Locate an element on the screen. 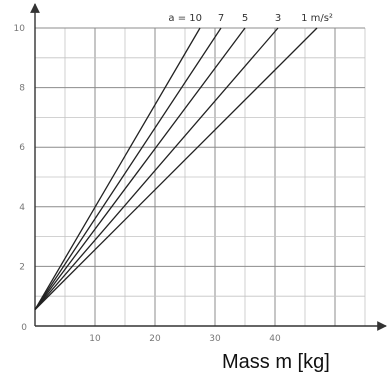 Image resolution: width=390 pixels, height=382 pixels. x-tick-label: 40 is located at coordinates (275, 339).